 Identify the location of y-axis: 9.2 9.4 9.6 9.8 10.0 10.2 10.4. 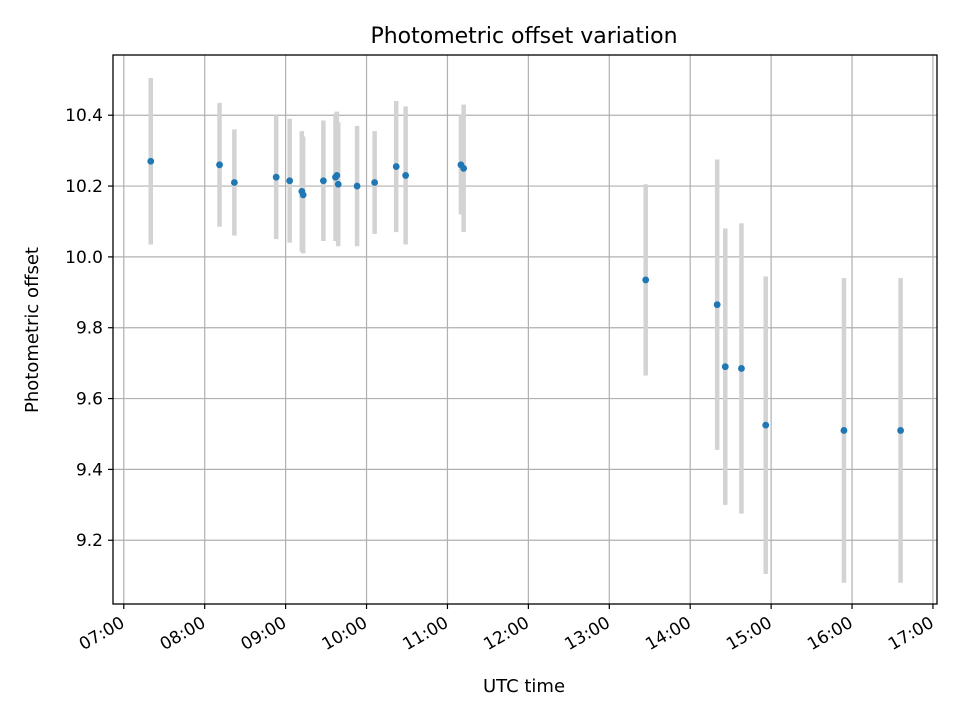
(89, 328).